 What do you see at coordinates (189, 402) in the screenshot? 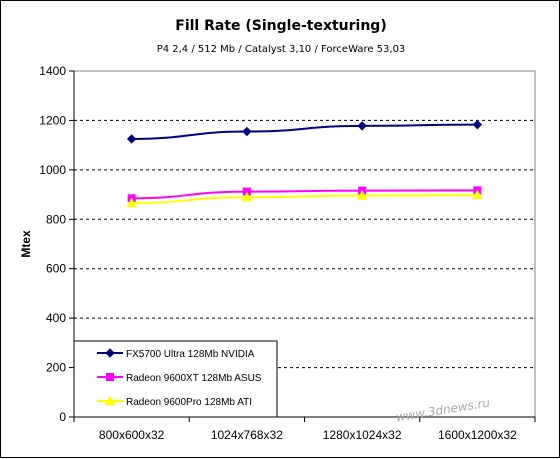
I see `legend-label: Radeon 9600Pro 128Mb ATI` at bounding box center [189, 402].